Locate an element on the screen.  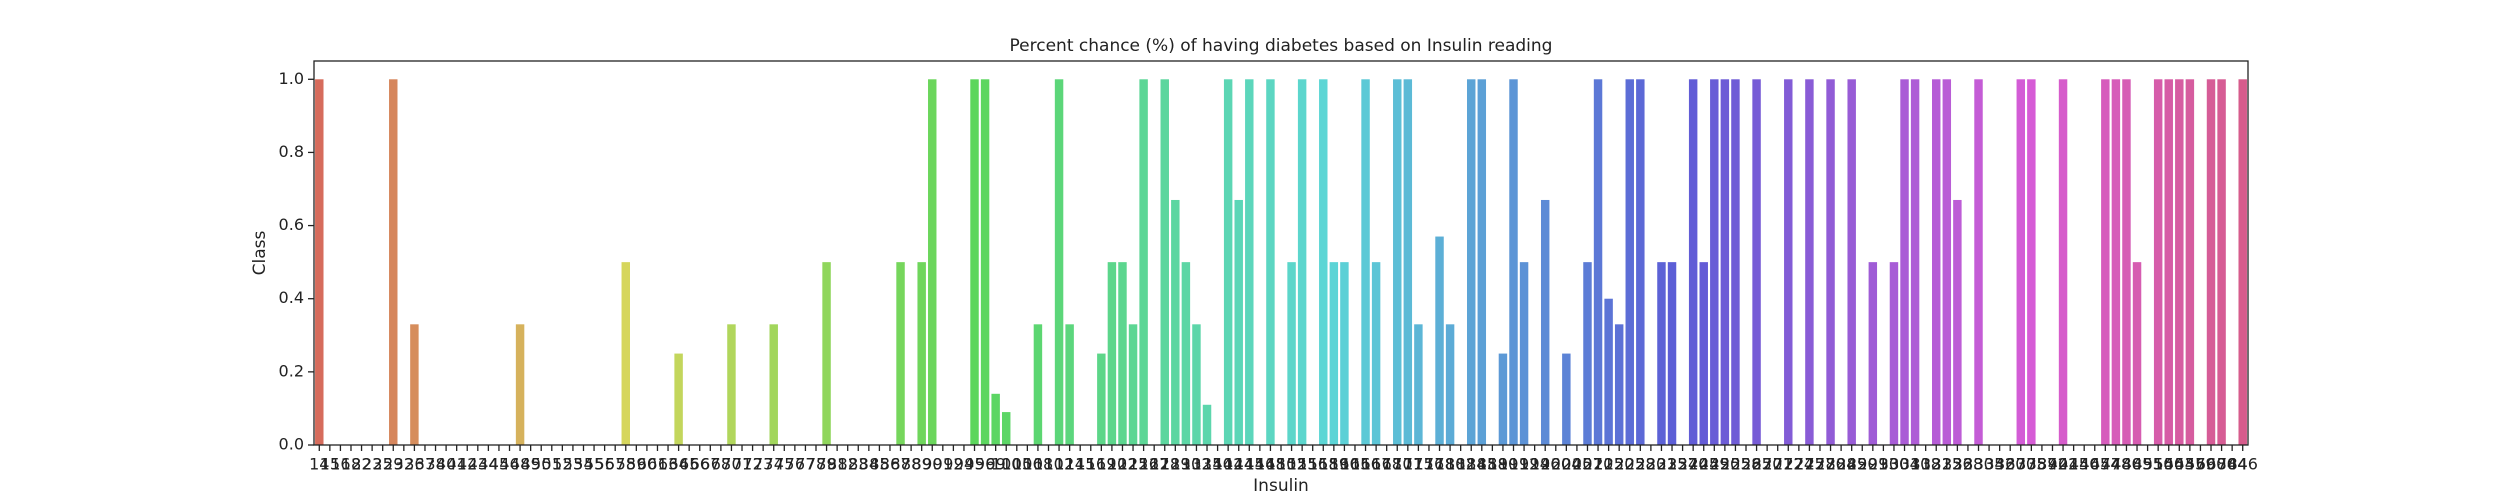
x-tick-label: 300 is located at coordinates (1894, 464).